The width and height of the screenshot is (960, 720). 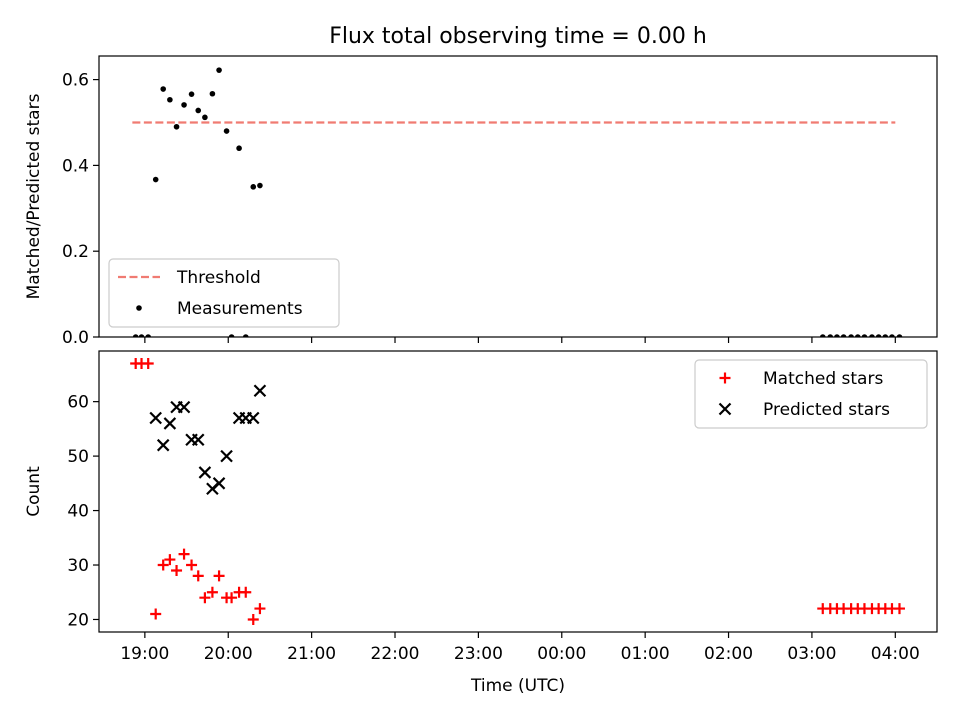 I want to click on legend-label: Measurements, so click(x=240, y=309).